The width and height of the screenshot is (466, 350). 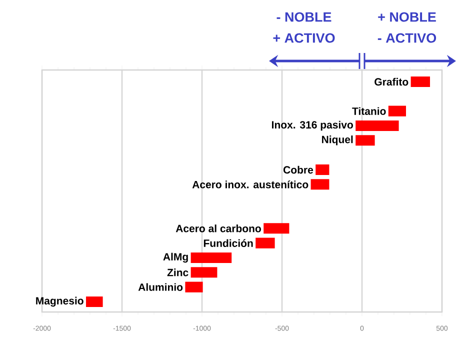 What do you see at coordinates (304, 38) in the screenshot?
I see `text: + ACTIVO` at bounding box center [304, 38].